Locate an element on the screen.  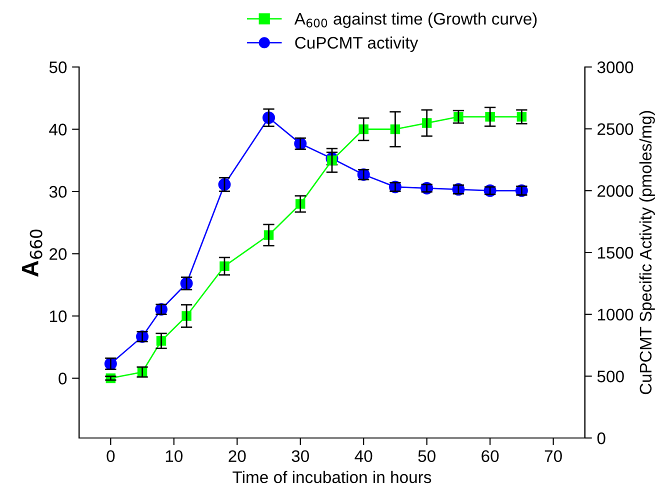
y2-tick-label: 3000 is located at coordinates (615, 67).